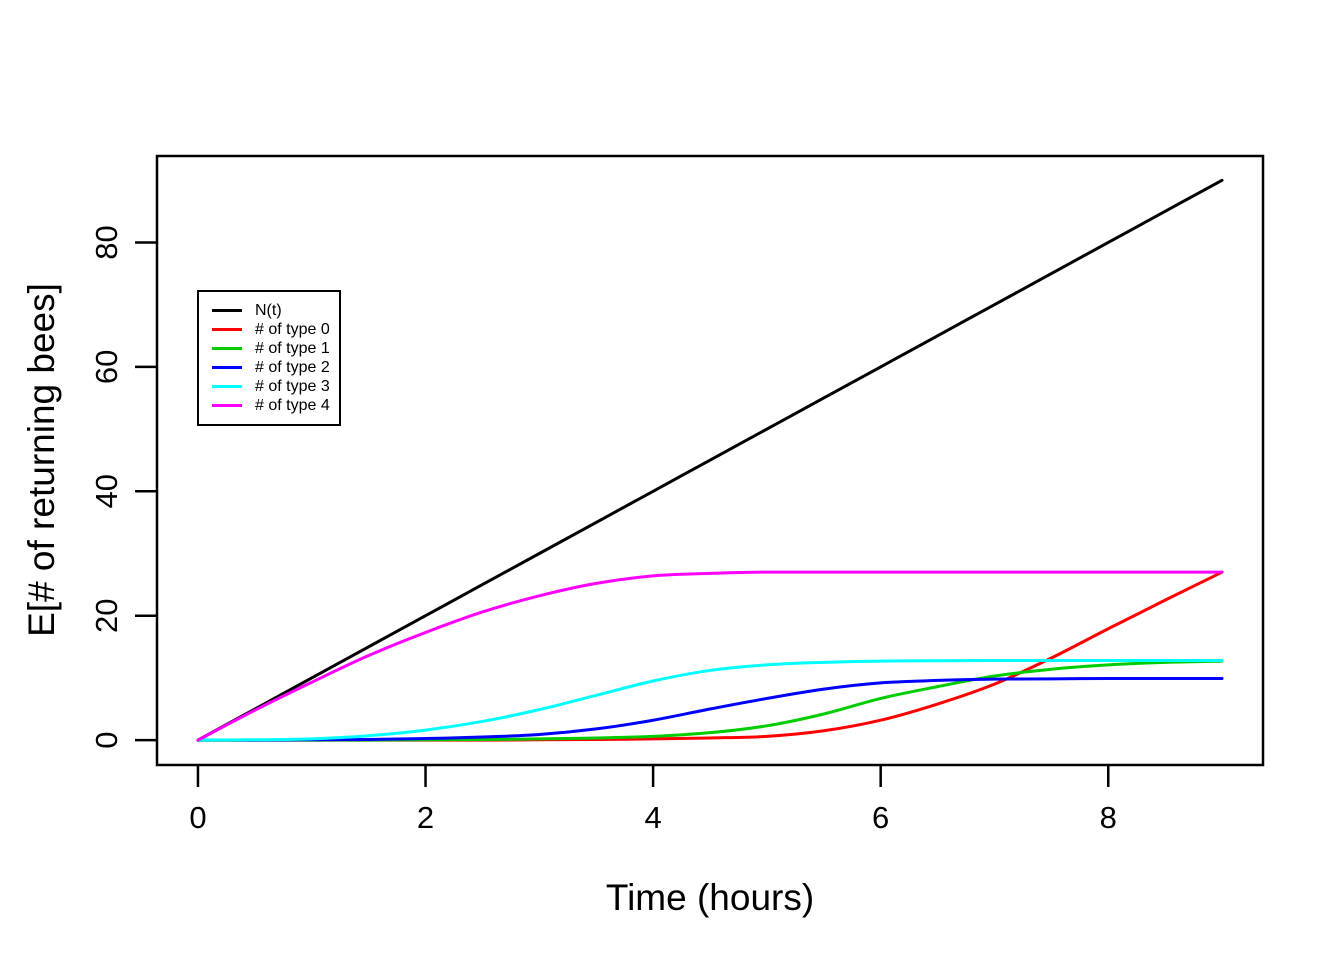  I want to click on legend-item: # of type 2, so click(275, 367).